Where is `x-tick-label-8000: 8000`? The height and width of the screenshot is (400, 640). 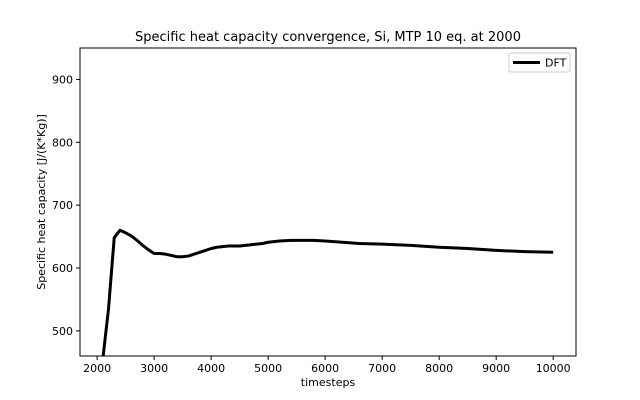 x-tick-label-8000: 8000 is located at coordinates (439, 368).